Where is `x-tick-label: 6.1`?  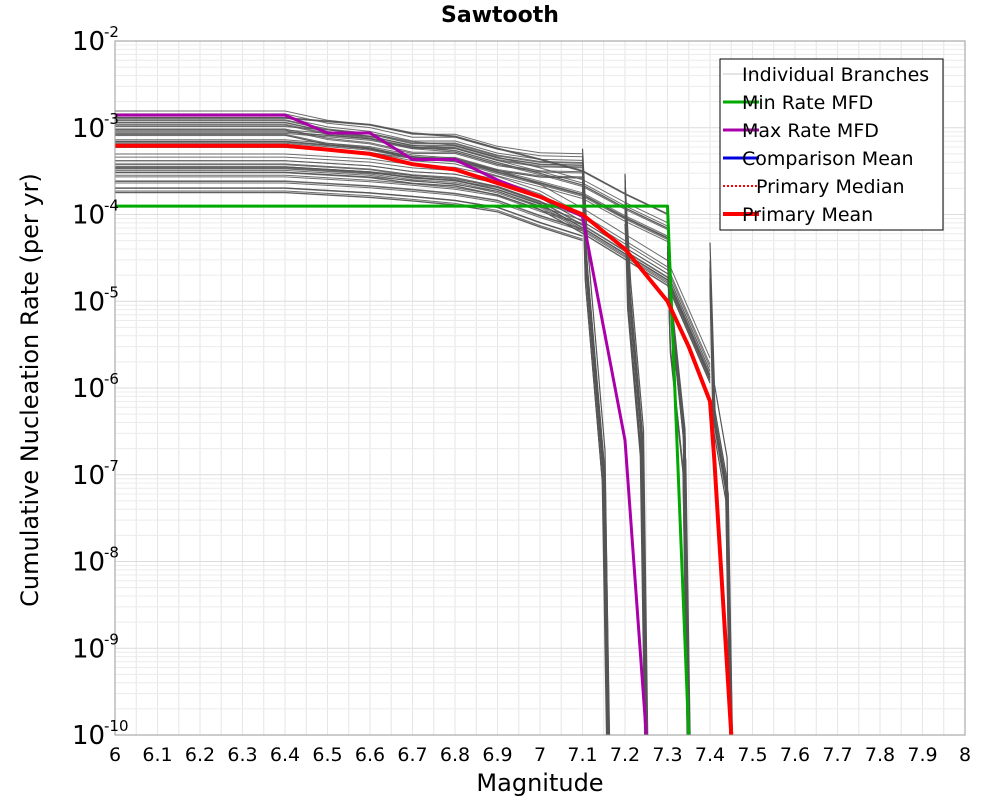
x-tick-label: 6.1 is located at coordinates (157, 755).